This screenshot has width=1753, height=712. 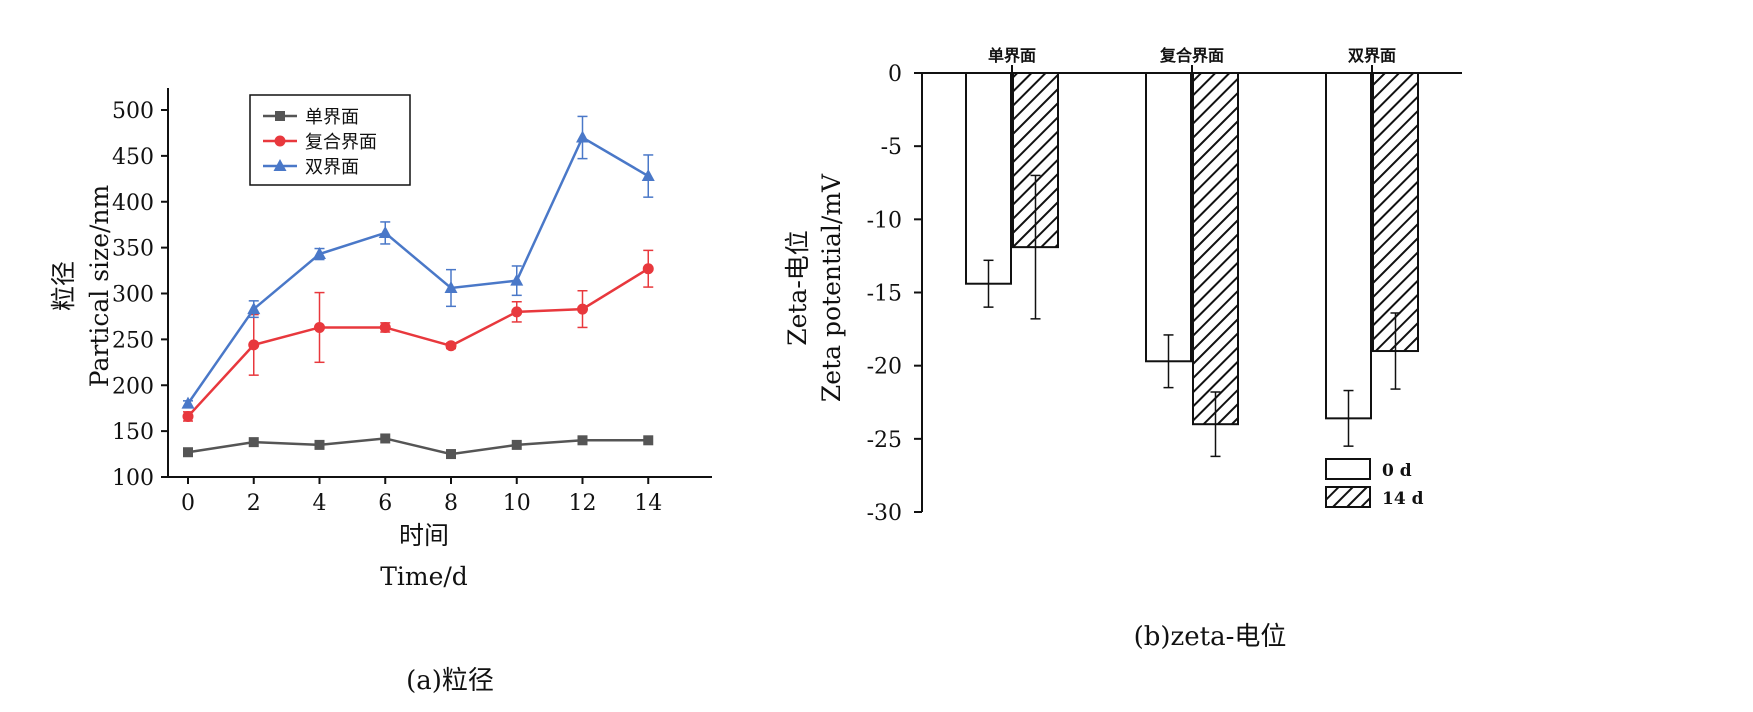 What do you see at coordinates (341, 142) in the screenshot?
I see `legend-label: 复合界面` at bounding box center [341, 142].